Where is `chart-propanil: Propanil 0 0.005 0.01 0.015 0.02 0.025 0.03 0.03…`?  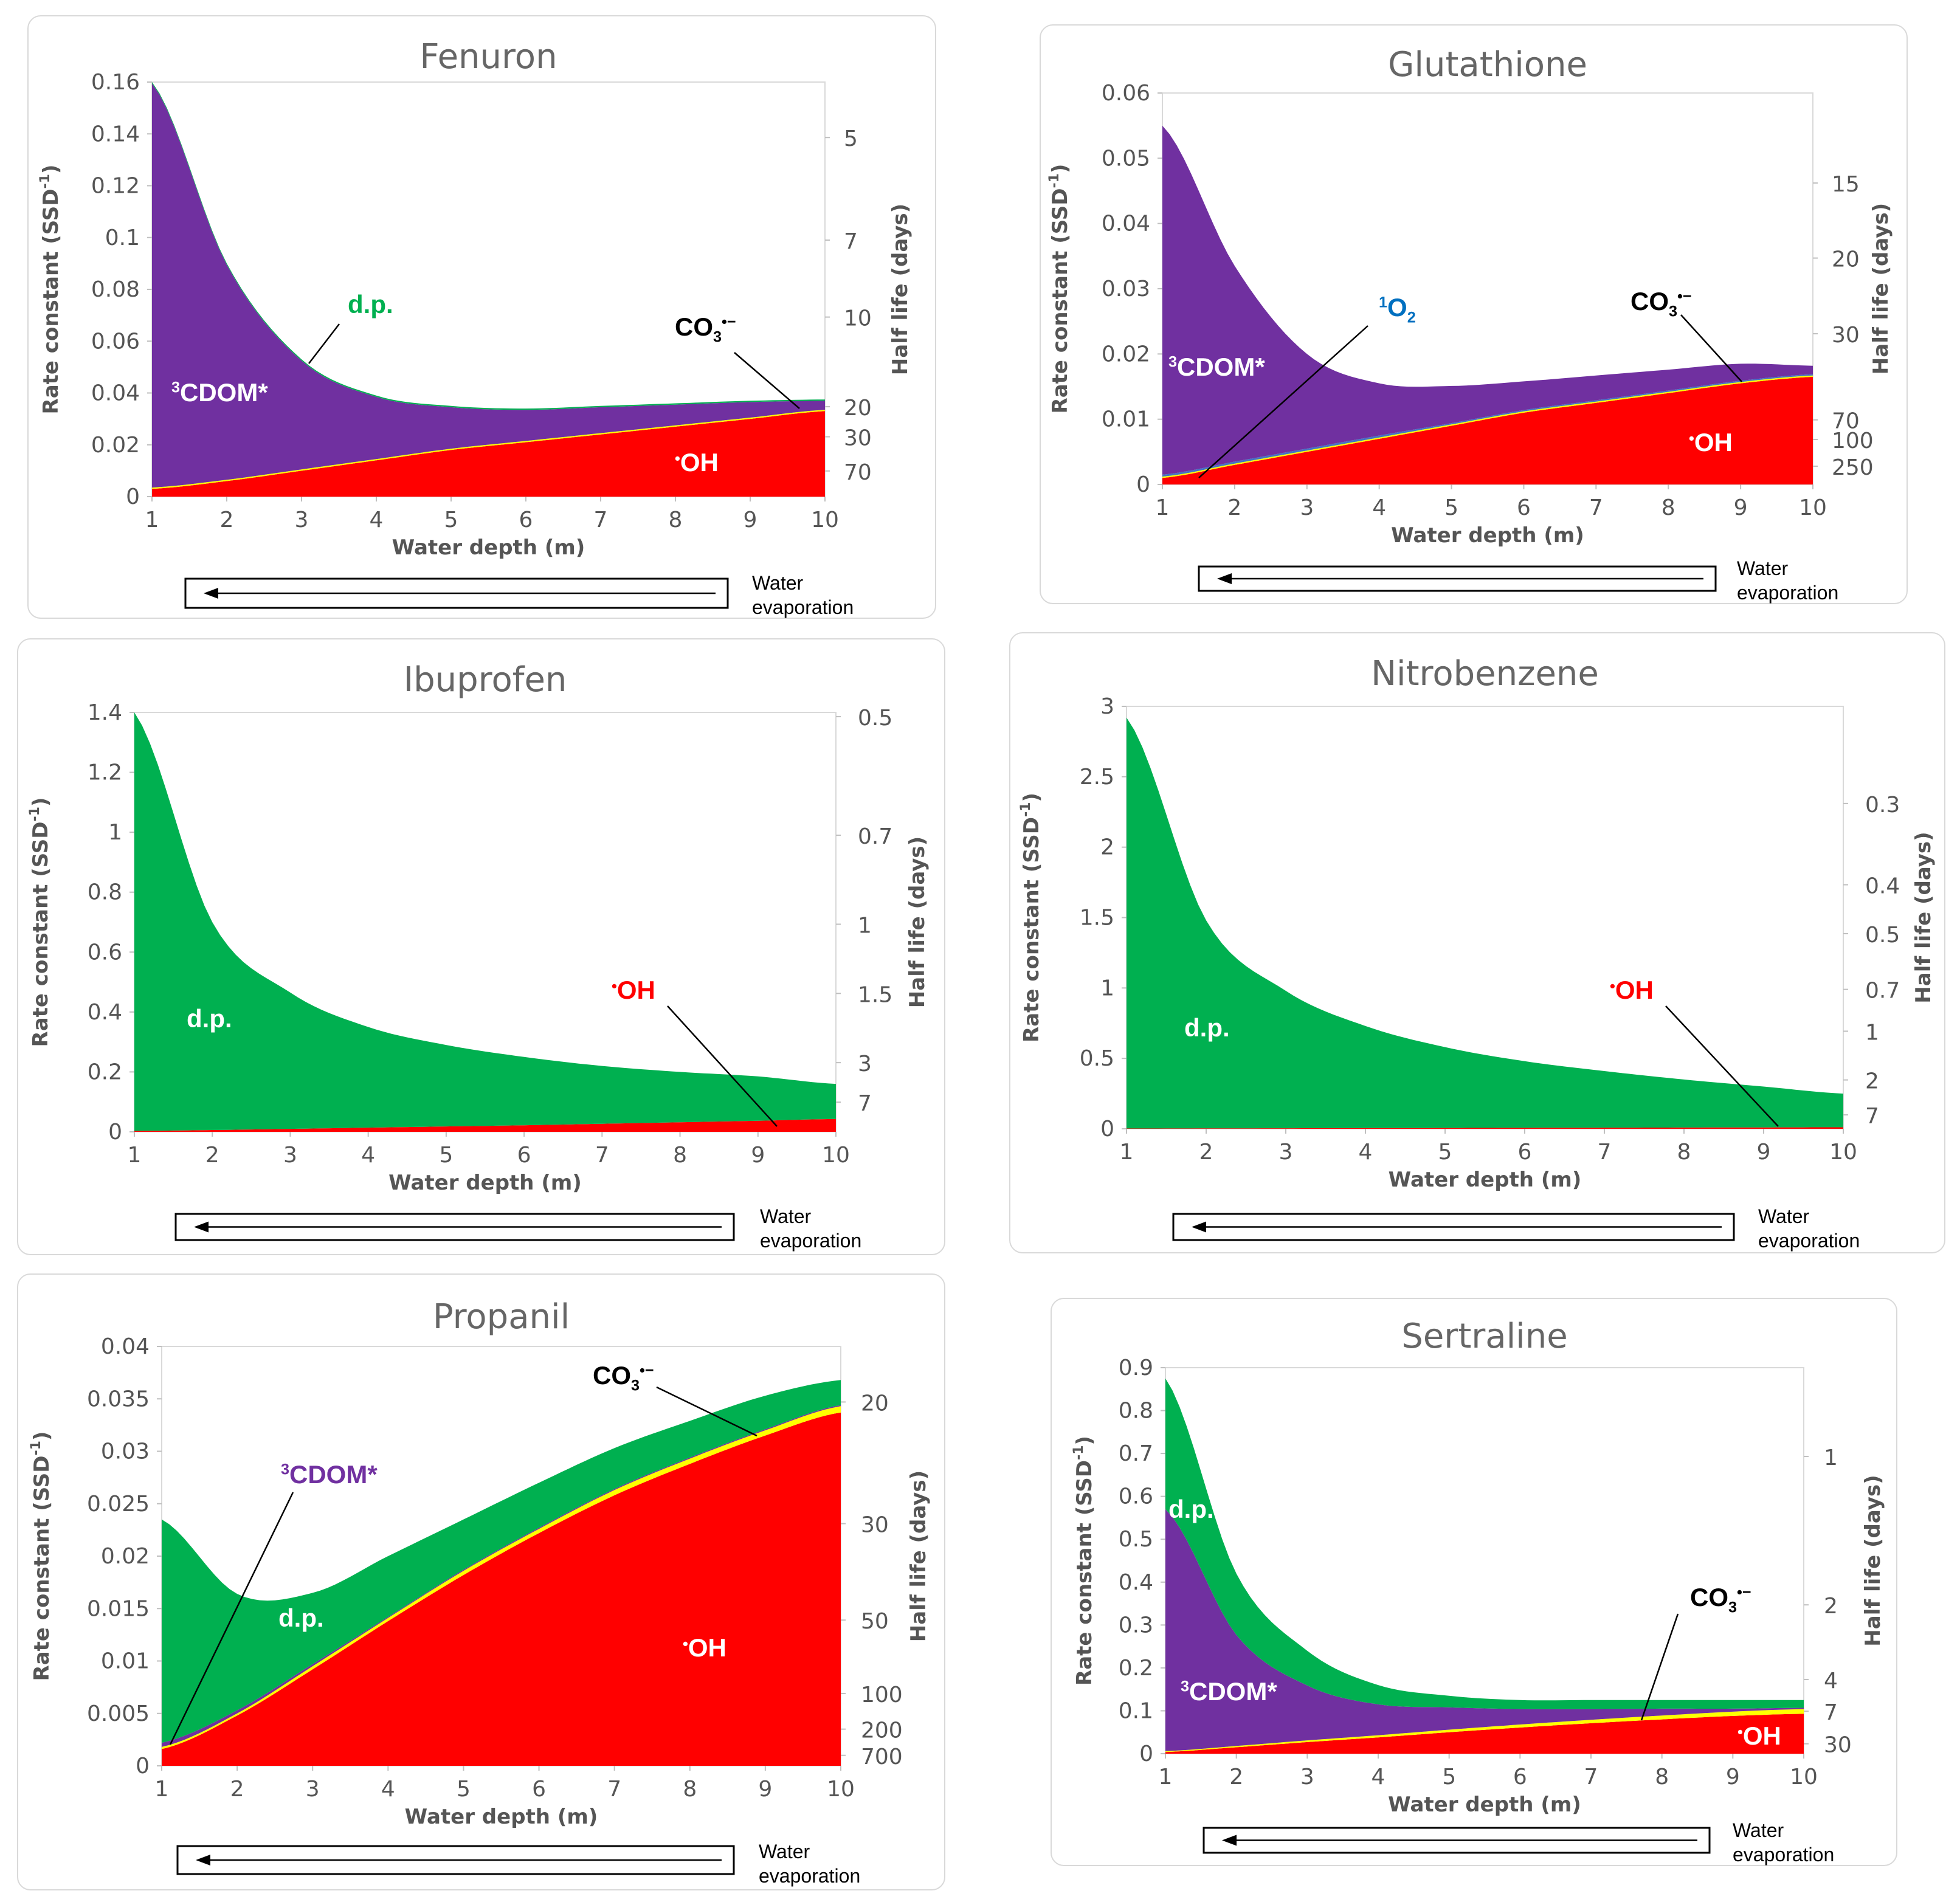
chart-propanil: Propanil 0 0.005 0.01 0.015 0.02 0.025 0.03 0.03… is located at coordinates (480, 1592).